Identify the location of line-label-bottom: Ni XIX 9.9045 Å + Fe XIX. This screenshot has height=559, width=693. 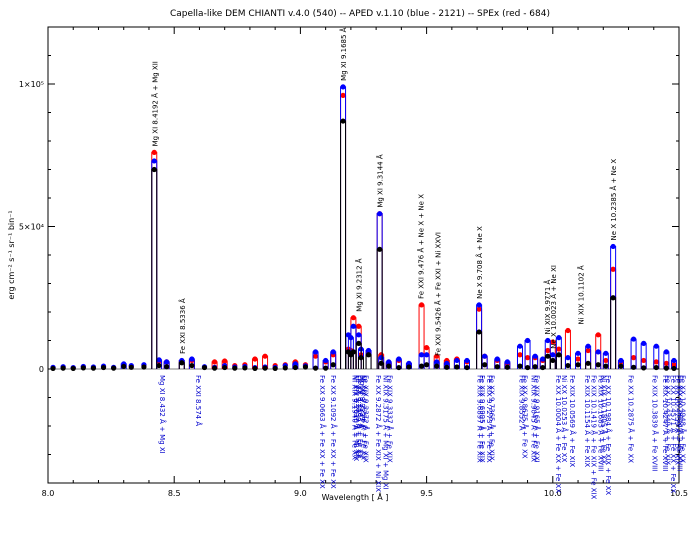
(534, 418).